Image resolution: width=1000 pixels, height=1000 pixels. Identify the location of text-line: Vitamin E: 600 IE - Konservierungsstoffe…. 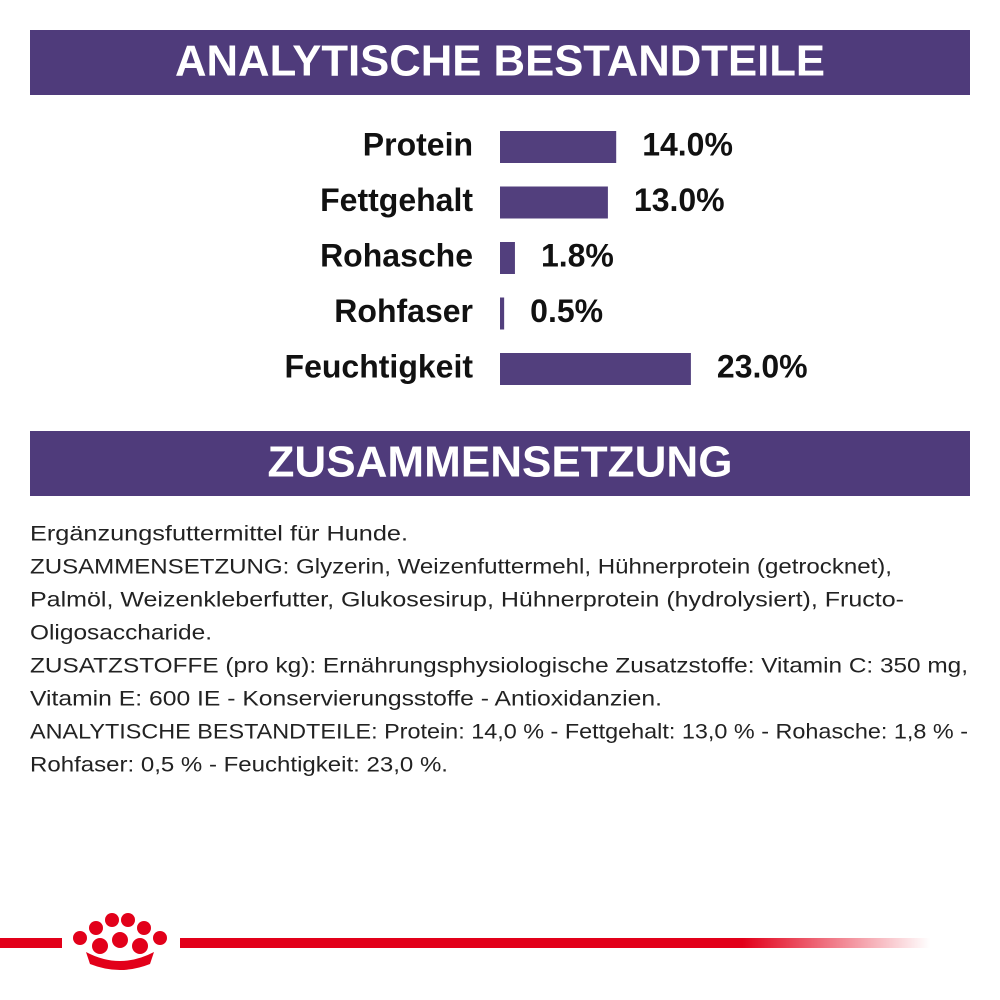
(346, 699).